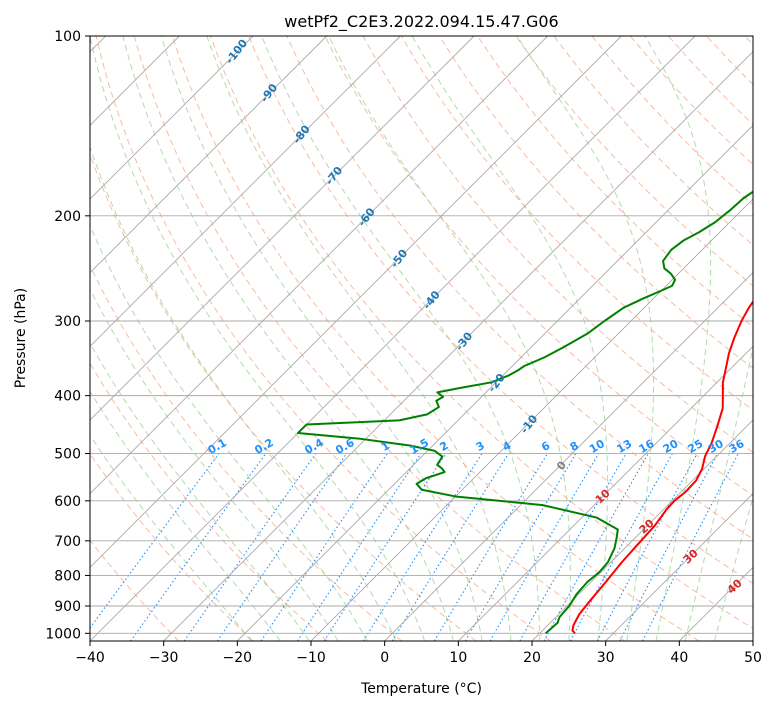 The image size is (775, 708). What do you see at coordinates (67, 37) in the screenshot?
I see `y-tick-label: 100` at bounding box center [67, 37].